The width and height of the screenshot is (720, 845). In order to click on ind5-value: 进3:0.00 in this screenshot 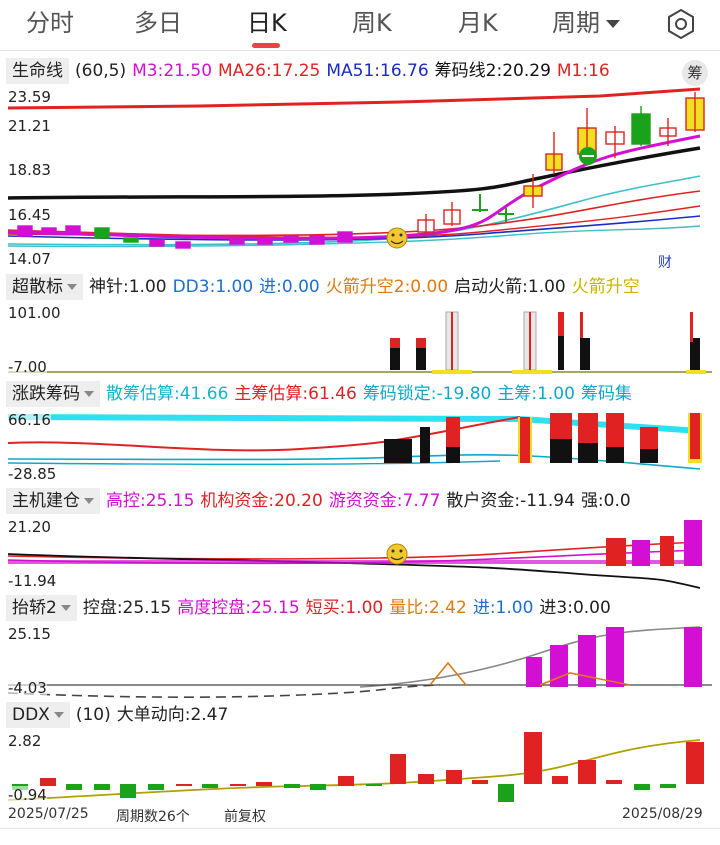, I will do `click(575, 608)`.